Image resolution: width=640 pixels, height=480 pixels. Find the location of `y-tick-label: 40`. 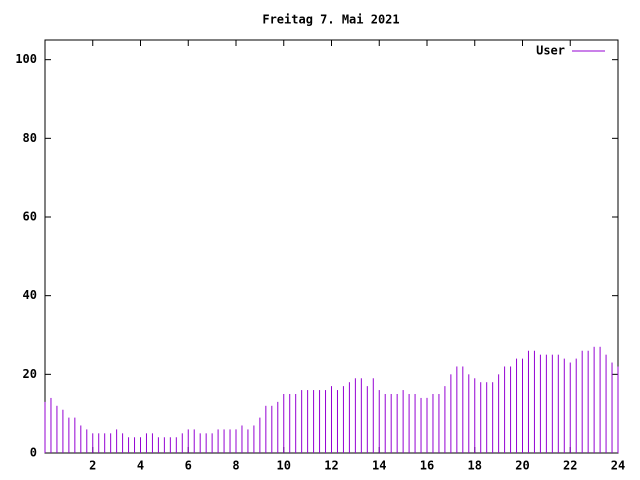

y-tick-label: 40 is located at coordinates (30, 295).